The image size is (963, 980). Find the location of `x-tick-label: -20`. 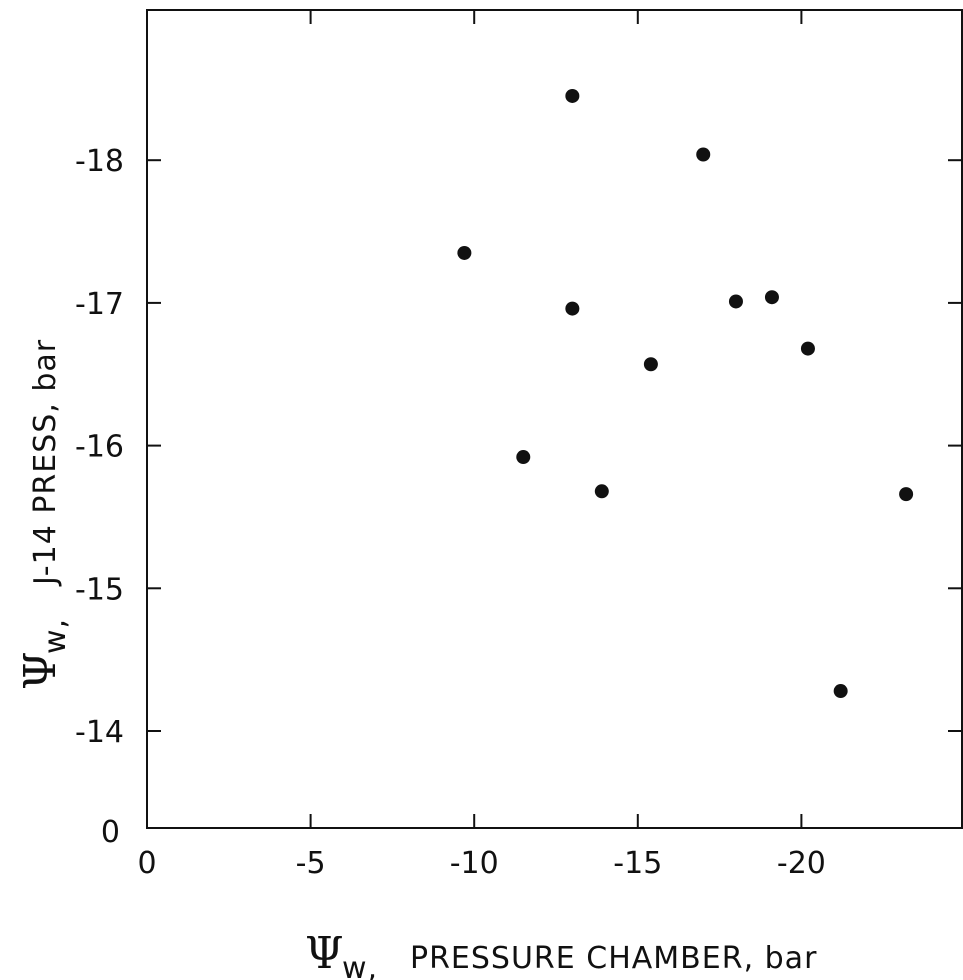

x-tick-label: -20 is located at coordinates (801, 863).